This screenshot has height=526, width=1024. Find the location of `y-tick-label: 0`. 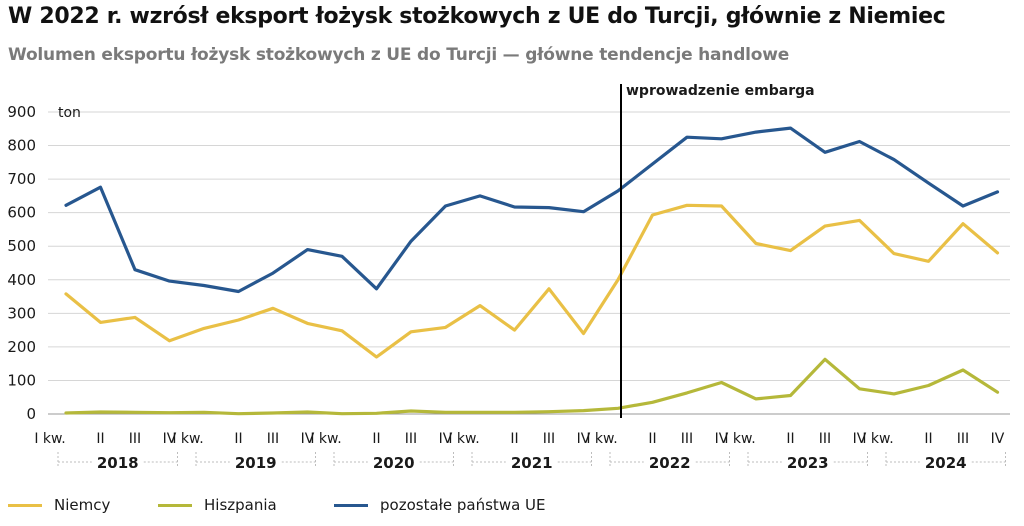

y-tick-label: 0 is located at coordinates (31, 414).